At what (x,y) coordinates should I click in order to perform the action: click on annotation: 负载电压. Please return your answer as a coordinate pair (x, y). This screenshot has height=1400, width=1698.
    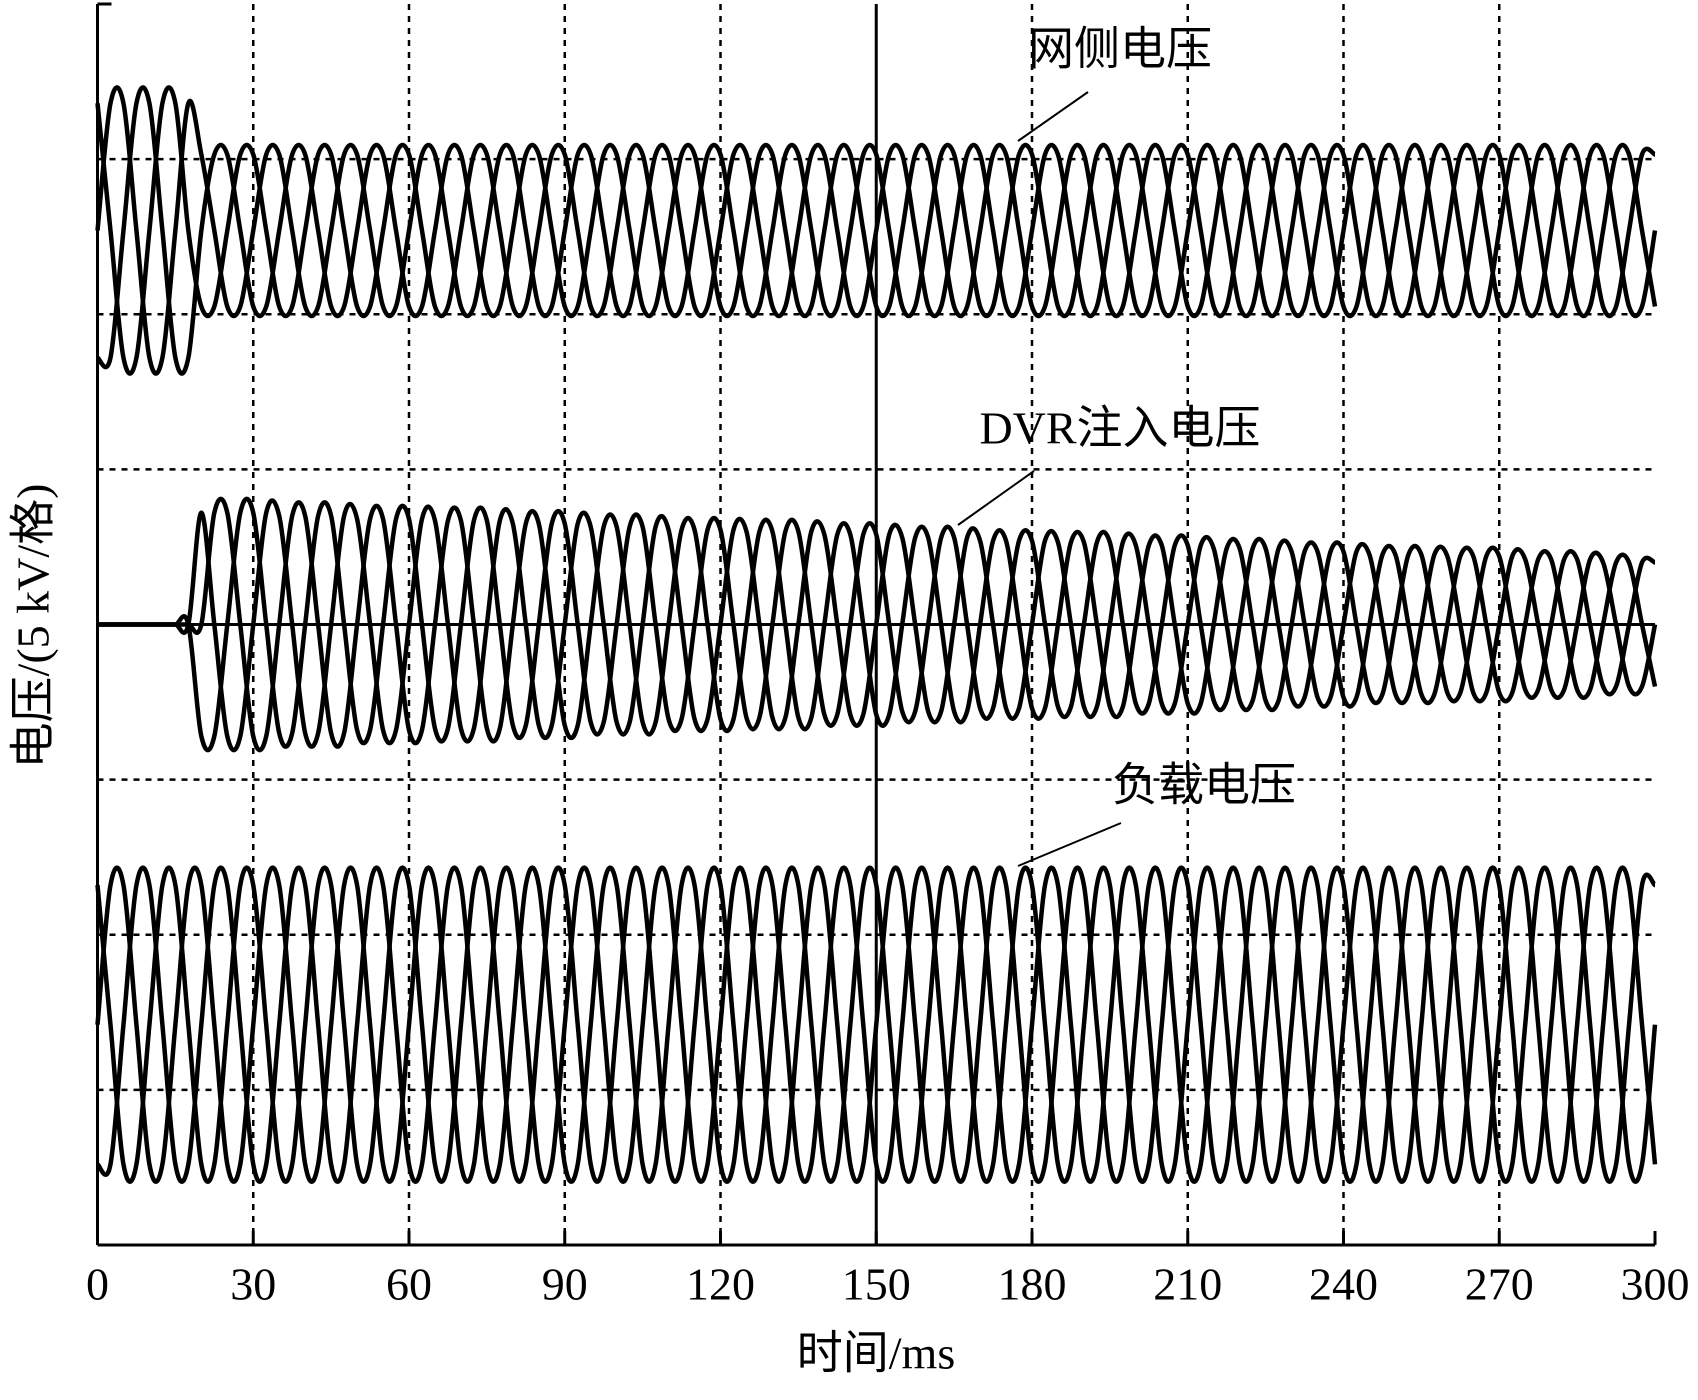
    Looking at the image, I should click on (1204, 785).